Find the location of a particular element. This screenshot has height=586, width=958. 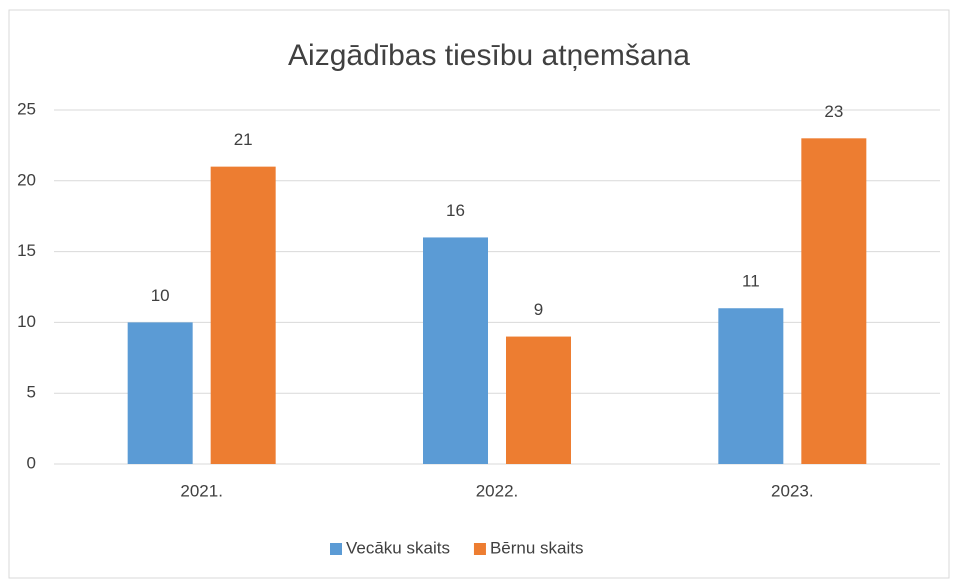

legend-label: Vecāku skaits is located at coordinates (398, 547).